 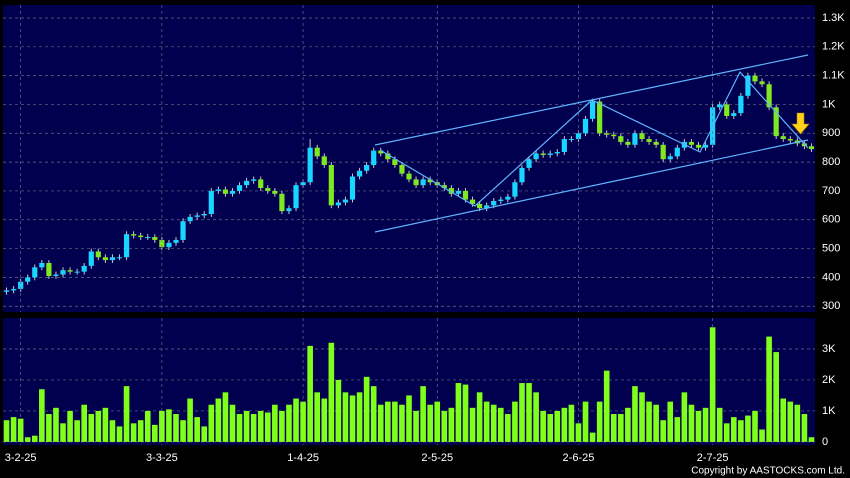 What do you see at coordinates (800, 123) in the screenshot?
I see `arrow` at bounding box center [800, 123].